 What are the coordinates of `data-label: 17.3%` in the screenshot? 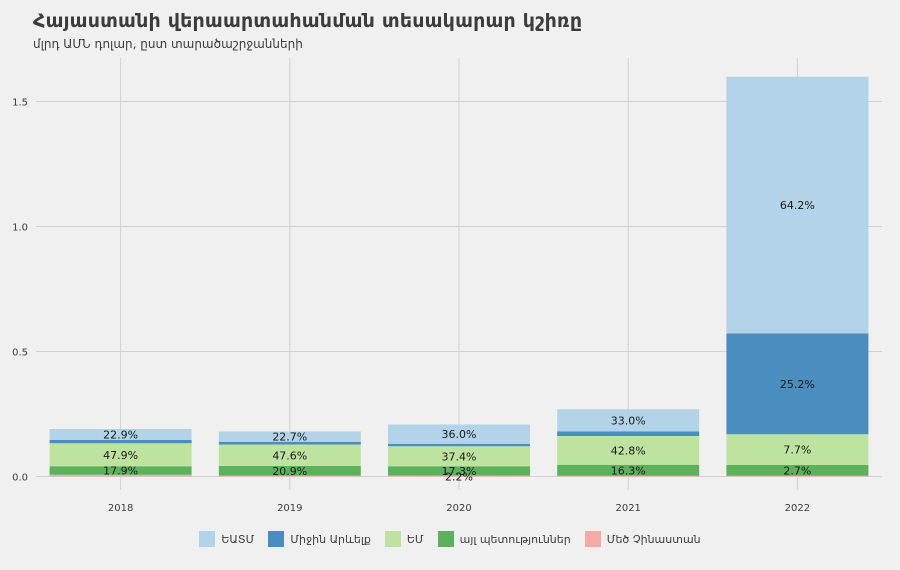 It's located at (459, 471).